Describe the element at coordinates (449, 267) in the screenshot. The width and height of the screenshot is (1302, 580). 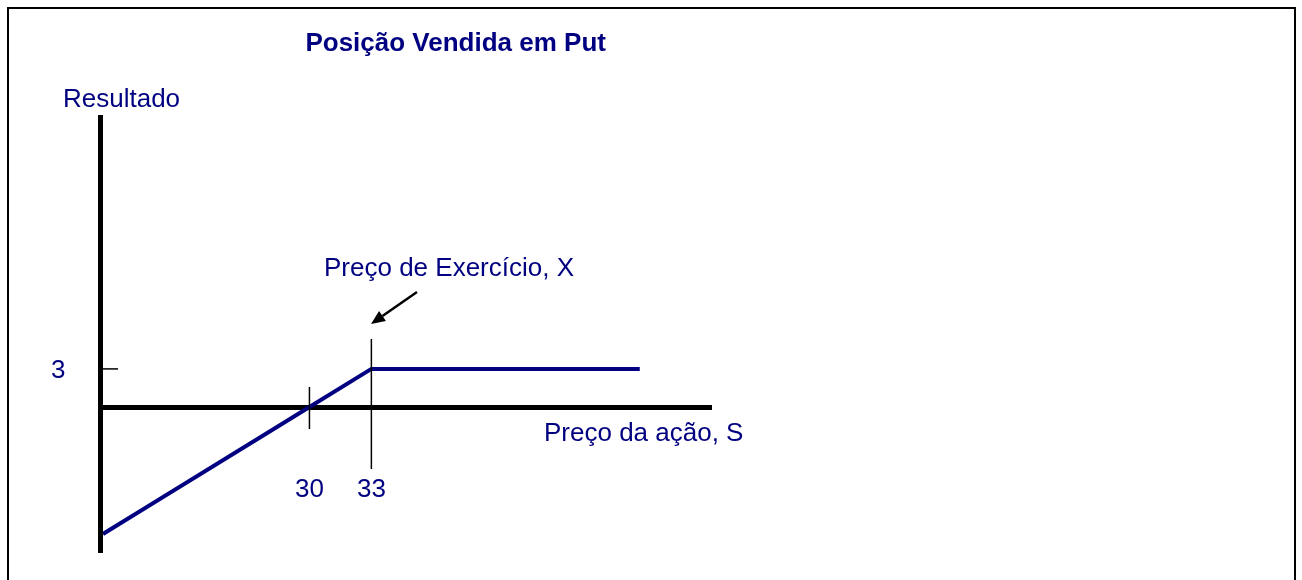
I see `text: Preço de Exercício, X` at that location.